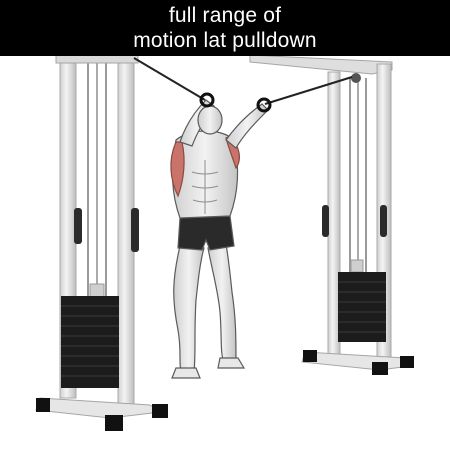 The width and height of the screenshot is (450, 450). I want to click on right-foot, so click(231, 363).